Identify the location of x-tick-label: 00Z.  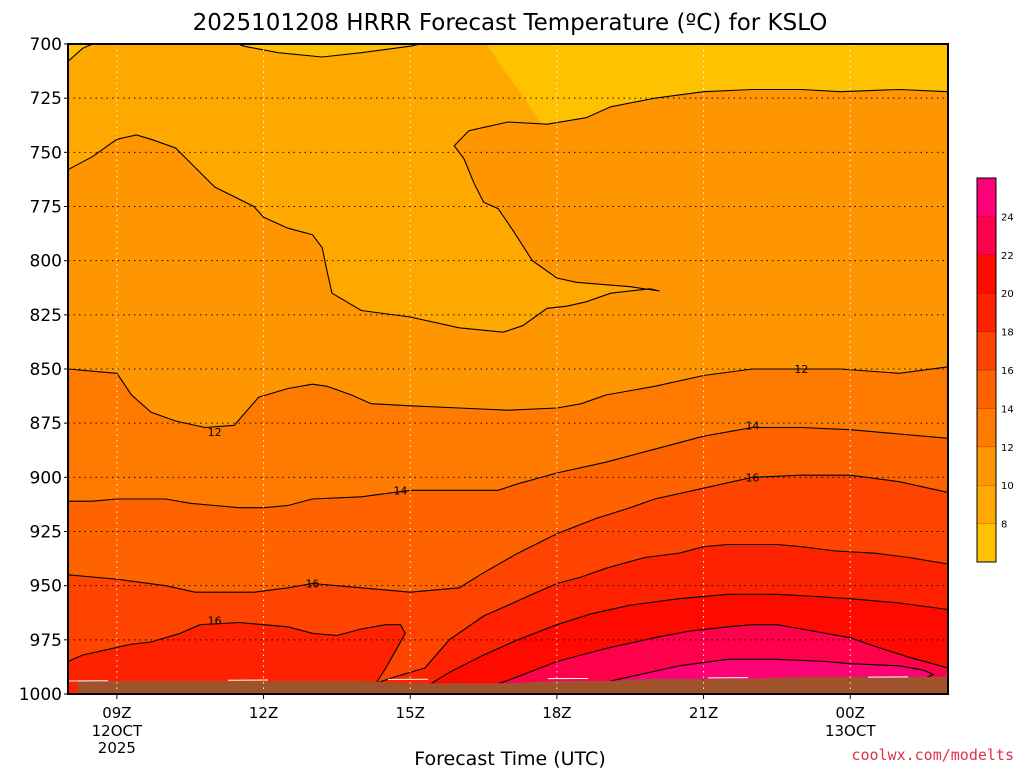
(850, 713).